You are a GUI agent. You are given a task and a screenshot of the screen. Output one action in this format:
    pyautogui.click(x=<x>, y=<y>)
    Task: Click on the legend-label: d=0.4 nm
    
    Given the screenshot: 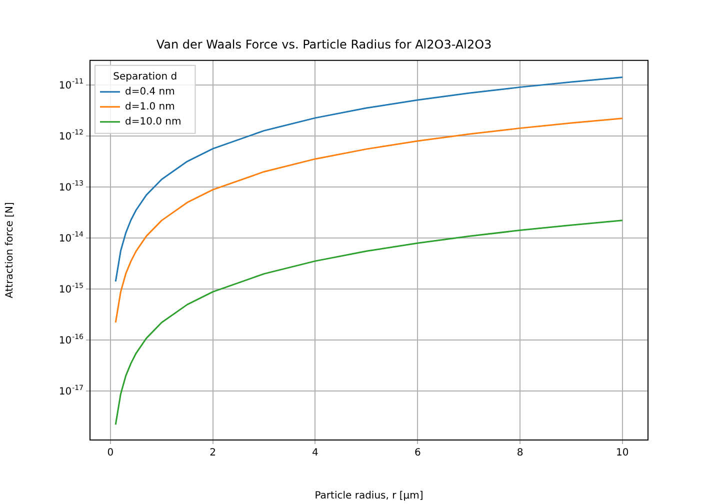 What is the action you would take?
    pyautogui.click(x=150, y=92)
    